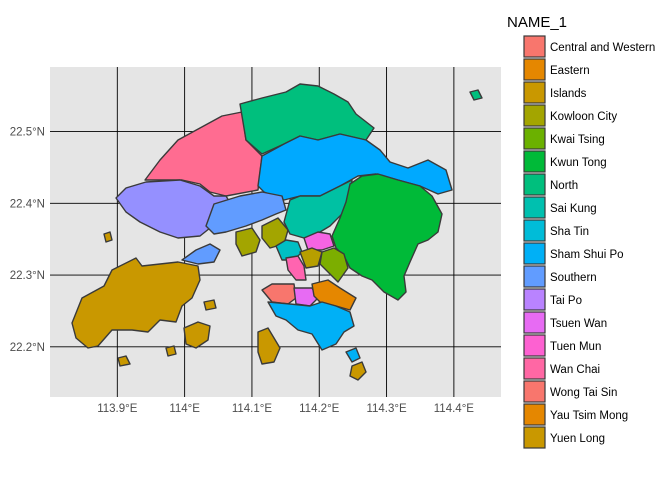  I want to click on legend-label: Sha Tin, so click(569, 232).